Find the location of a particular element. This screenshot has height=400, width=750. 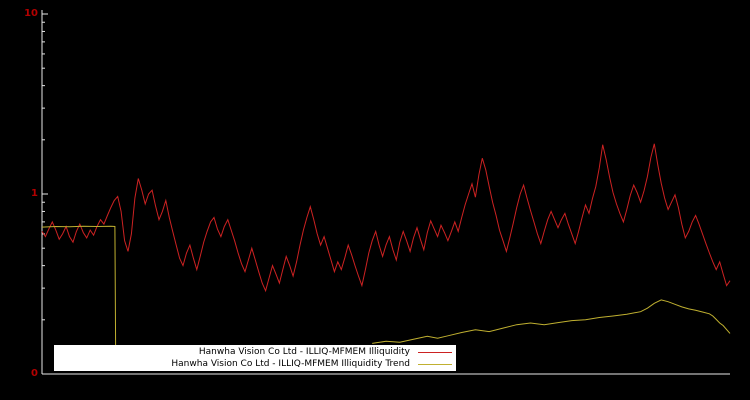

legend-line-sample-illiquidity is located at coordinates (435, 352).